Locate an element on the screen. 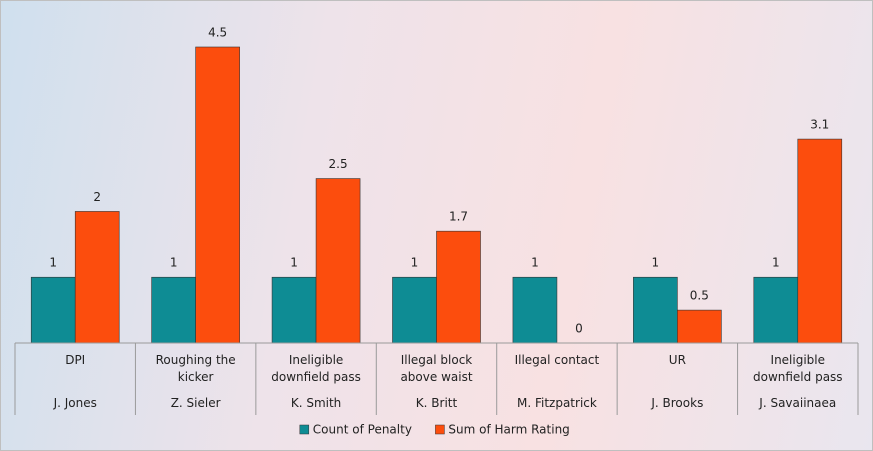  data-label: 3.1 is located at coordinates (819, 125).